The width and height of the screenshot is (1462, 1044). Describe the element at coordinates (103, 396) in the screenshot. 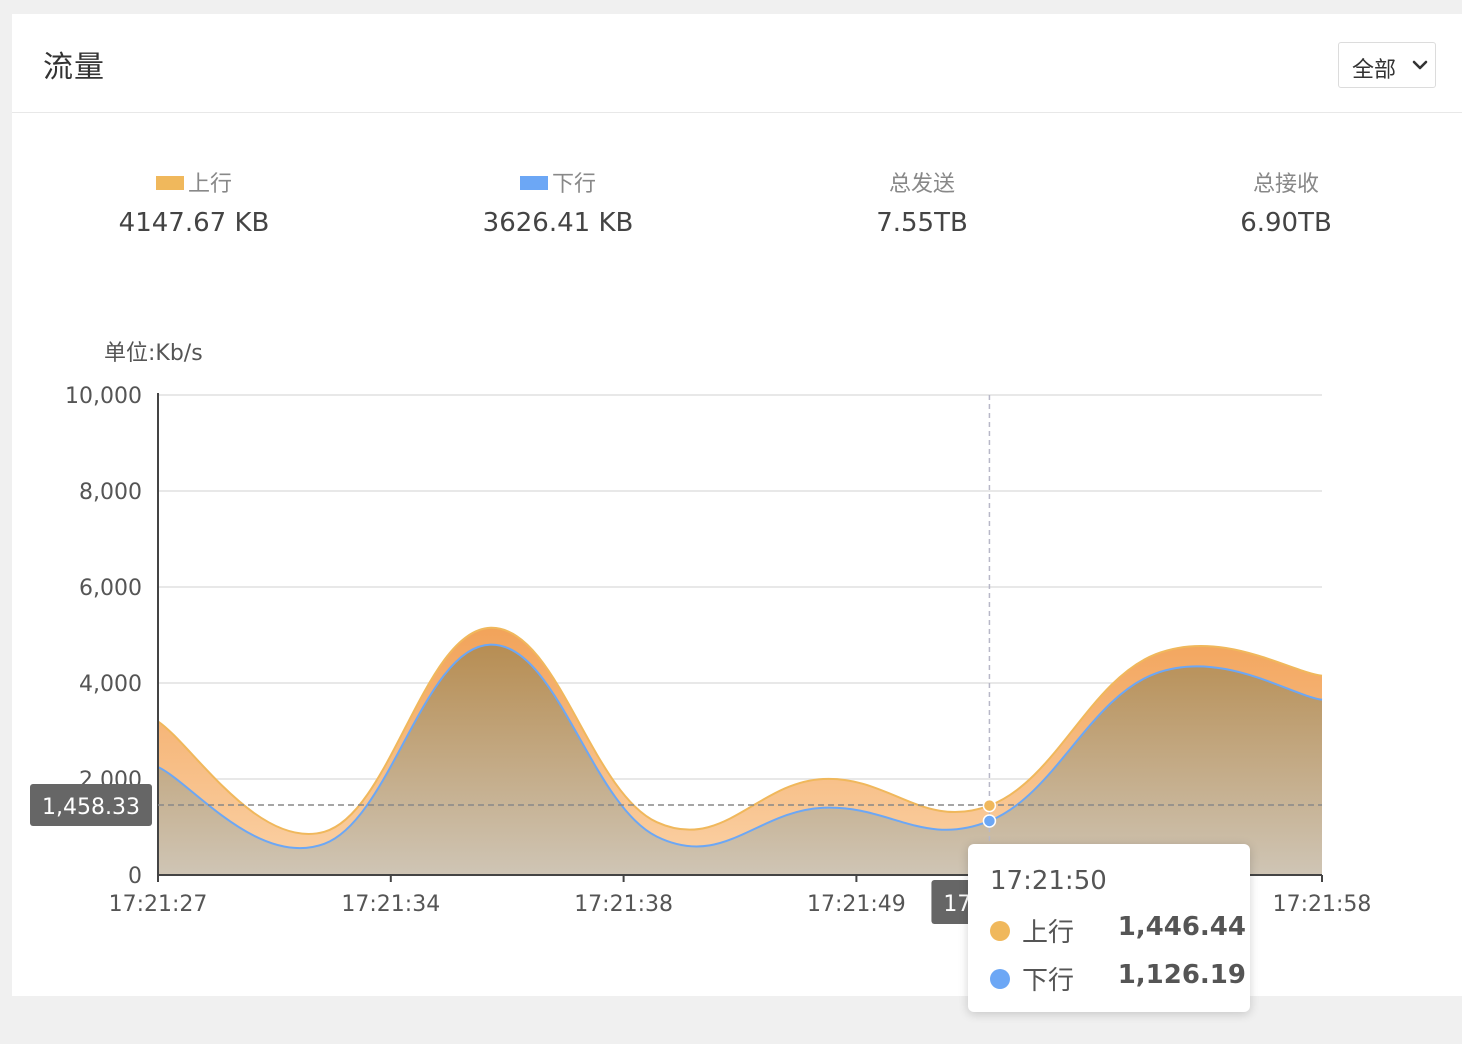

I see `y-tick-label: 10,000` at that location.